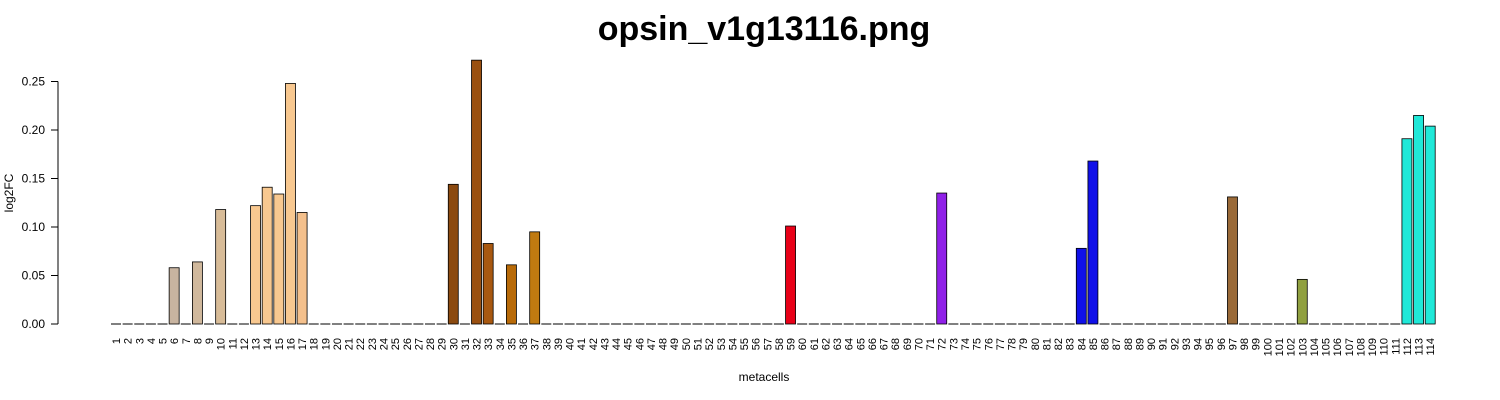 The height and width of the screenshot is (400, 1500). Describe the element at coordinates (1210, 344) in the screenshot. I see `x-tick-label: 95` at that location.